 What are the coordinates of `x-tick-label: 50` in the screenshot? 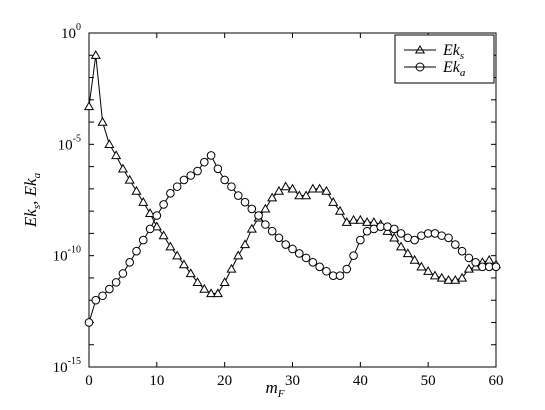 It's located at (428, 381).